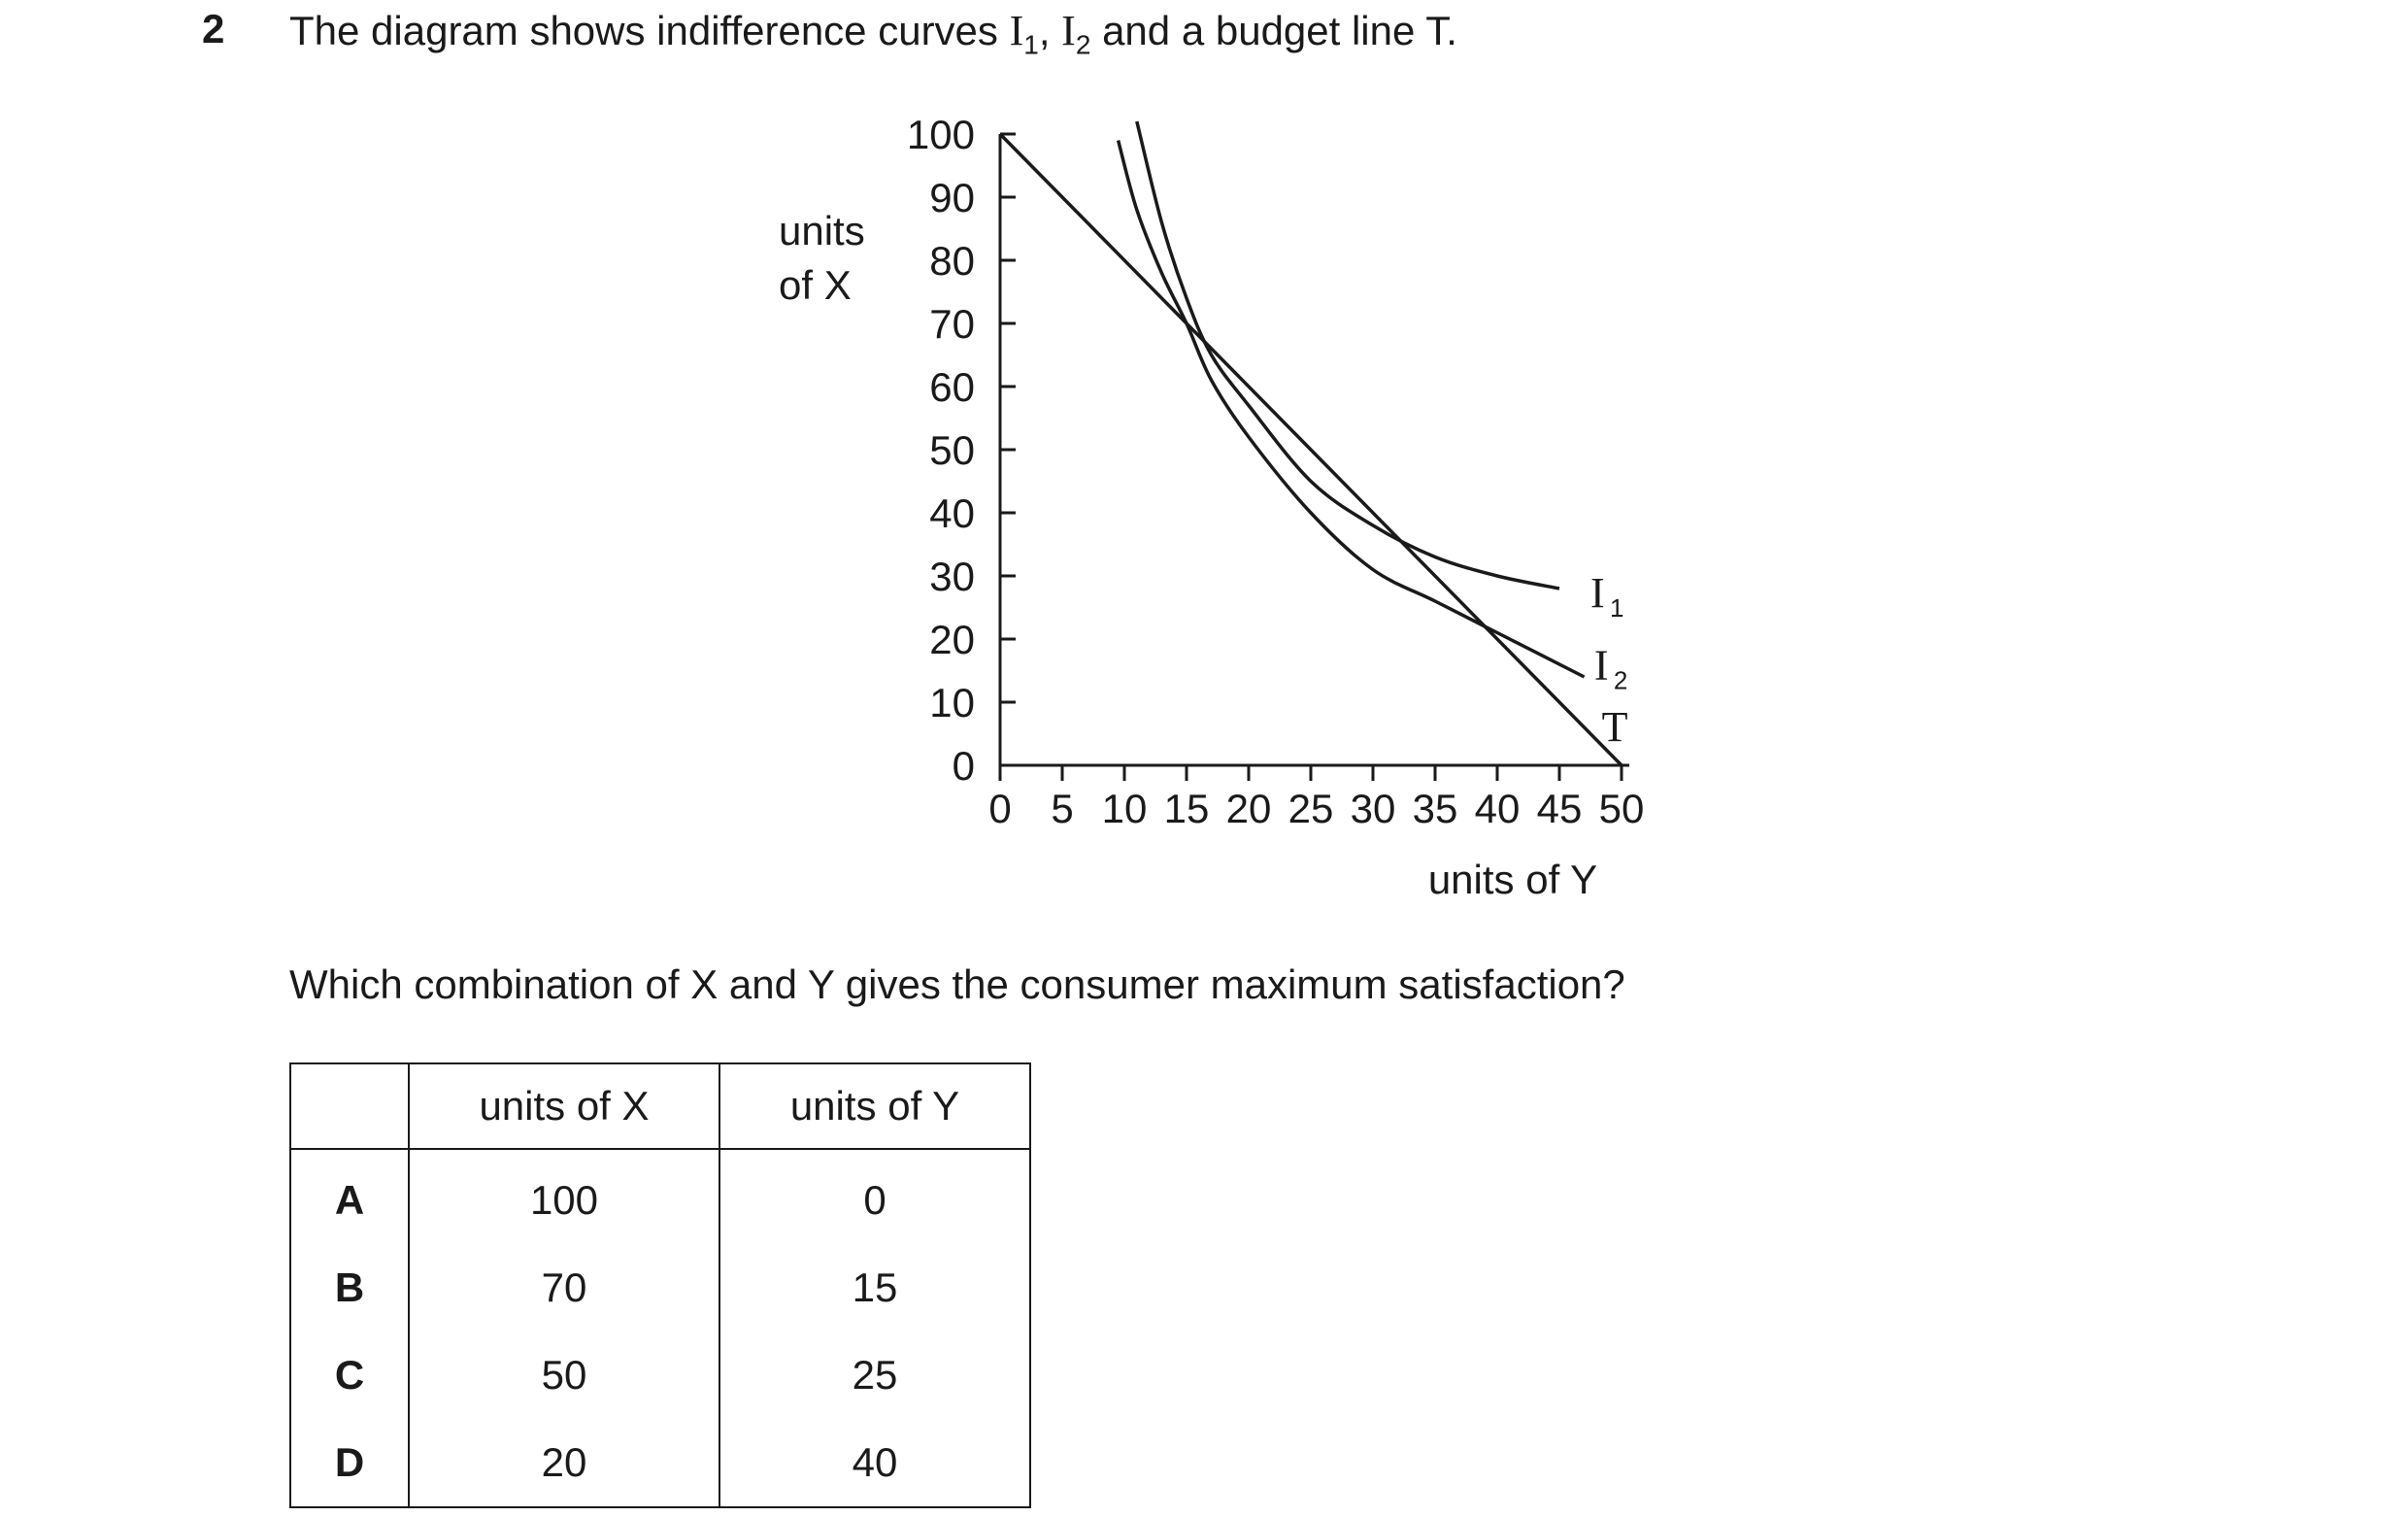  I want to click on x-tick-label: 40, so click(1498, 809).